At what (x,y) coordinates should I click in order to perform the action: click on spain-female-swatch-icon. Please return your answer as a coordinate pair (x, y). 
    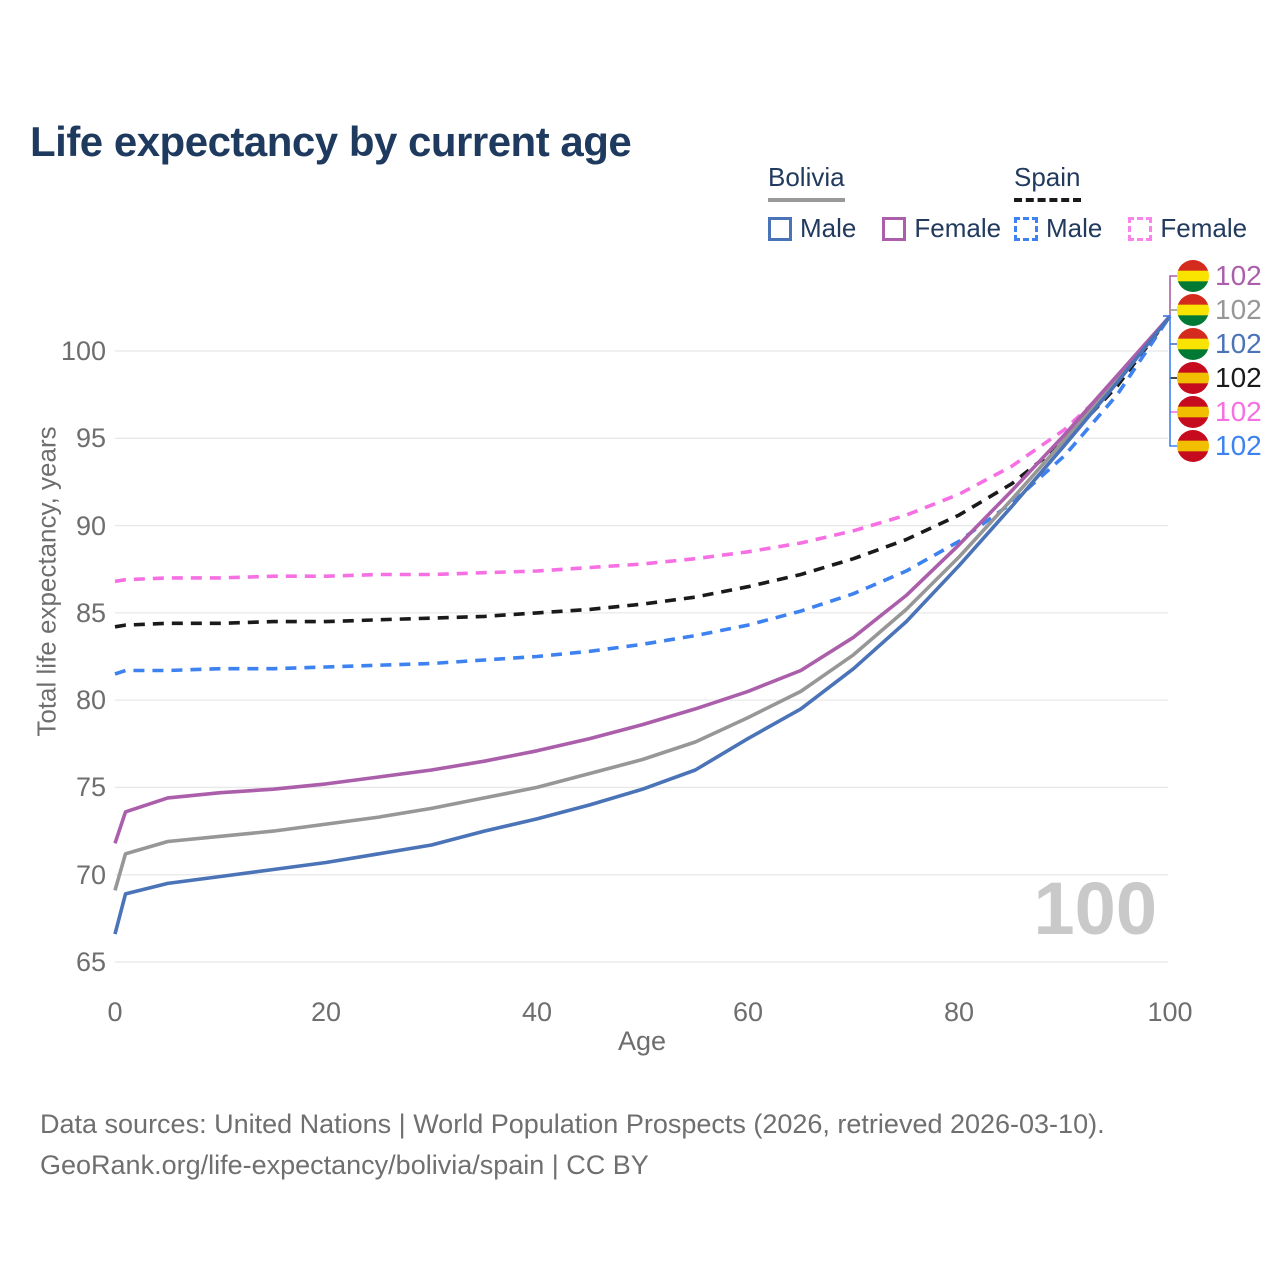
    Looking at the image, I should click on (1140, 228).